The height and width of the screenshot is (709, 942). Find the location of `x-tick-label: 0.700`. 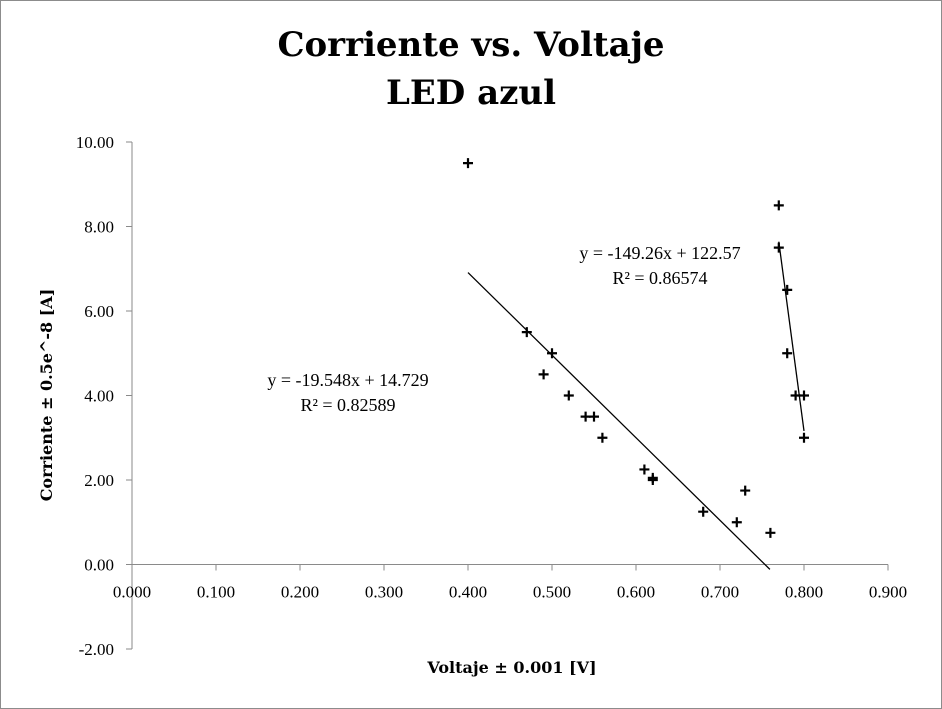

x-tick-label: 0.700 is located at coordinates (720, 592).